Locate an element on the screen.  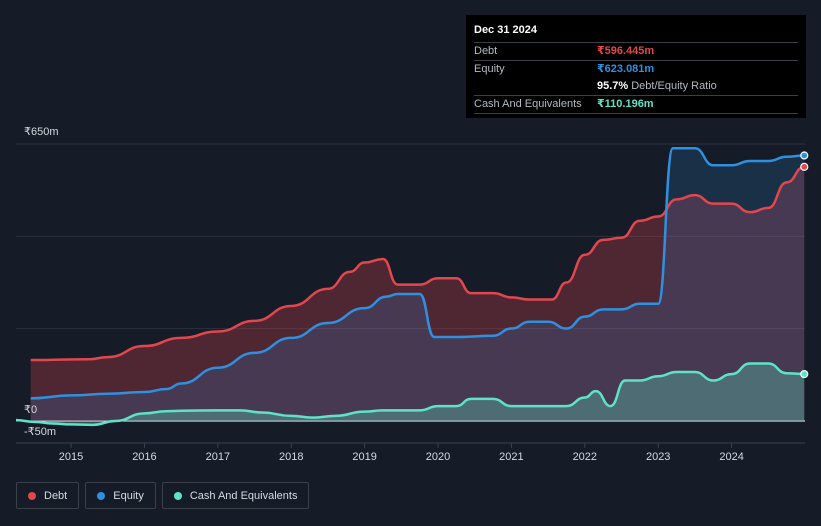
legend-item-debt: Debt is located at coordinates (48, 495).